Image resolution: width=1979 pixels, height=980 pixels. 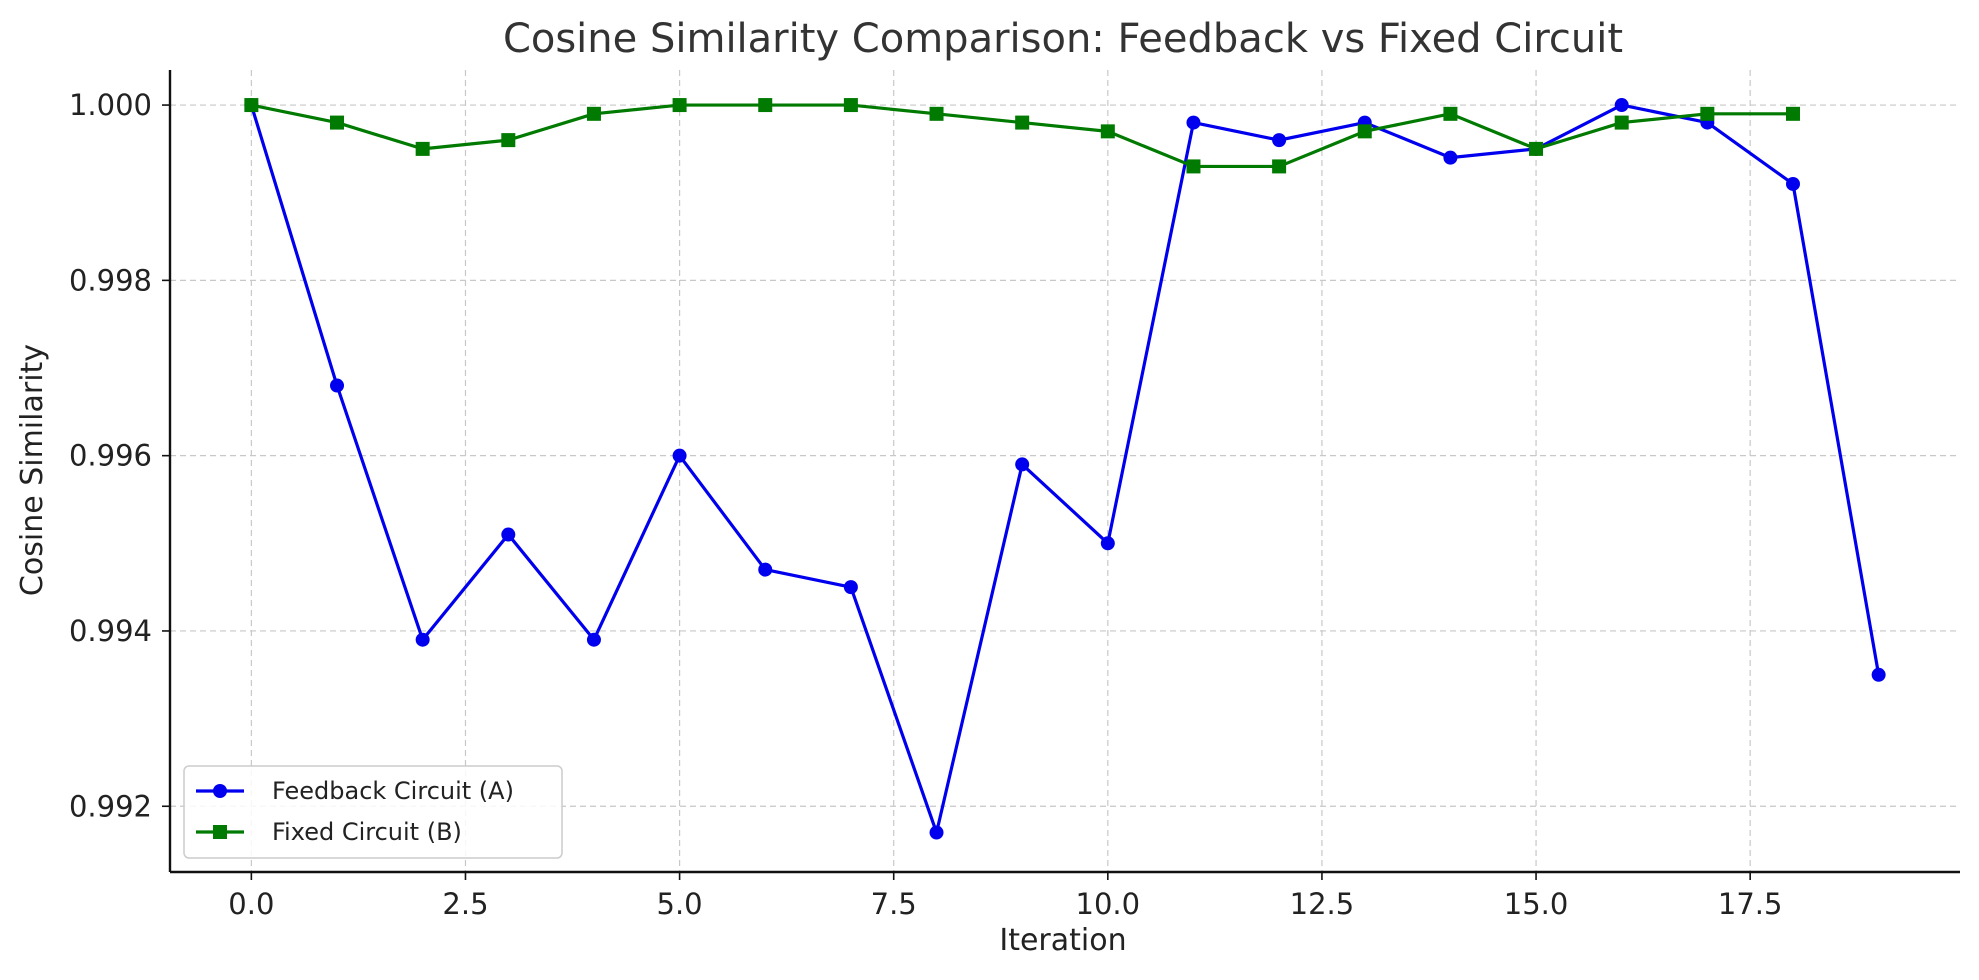 What do you see at coordinates (1022, 136) in the screenshot?
I see `series-fixed-circuit-b` at bounding box center [1022, 136].